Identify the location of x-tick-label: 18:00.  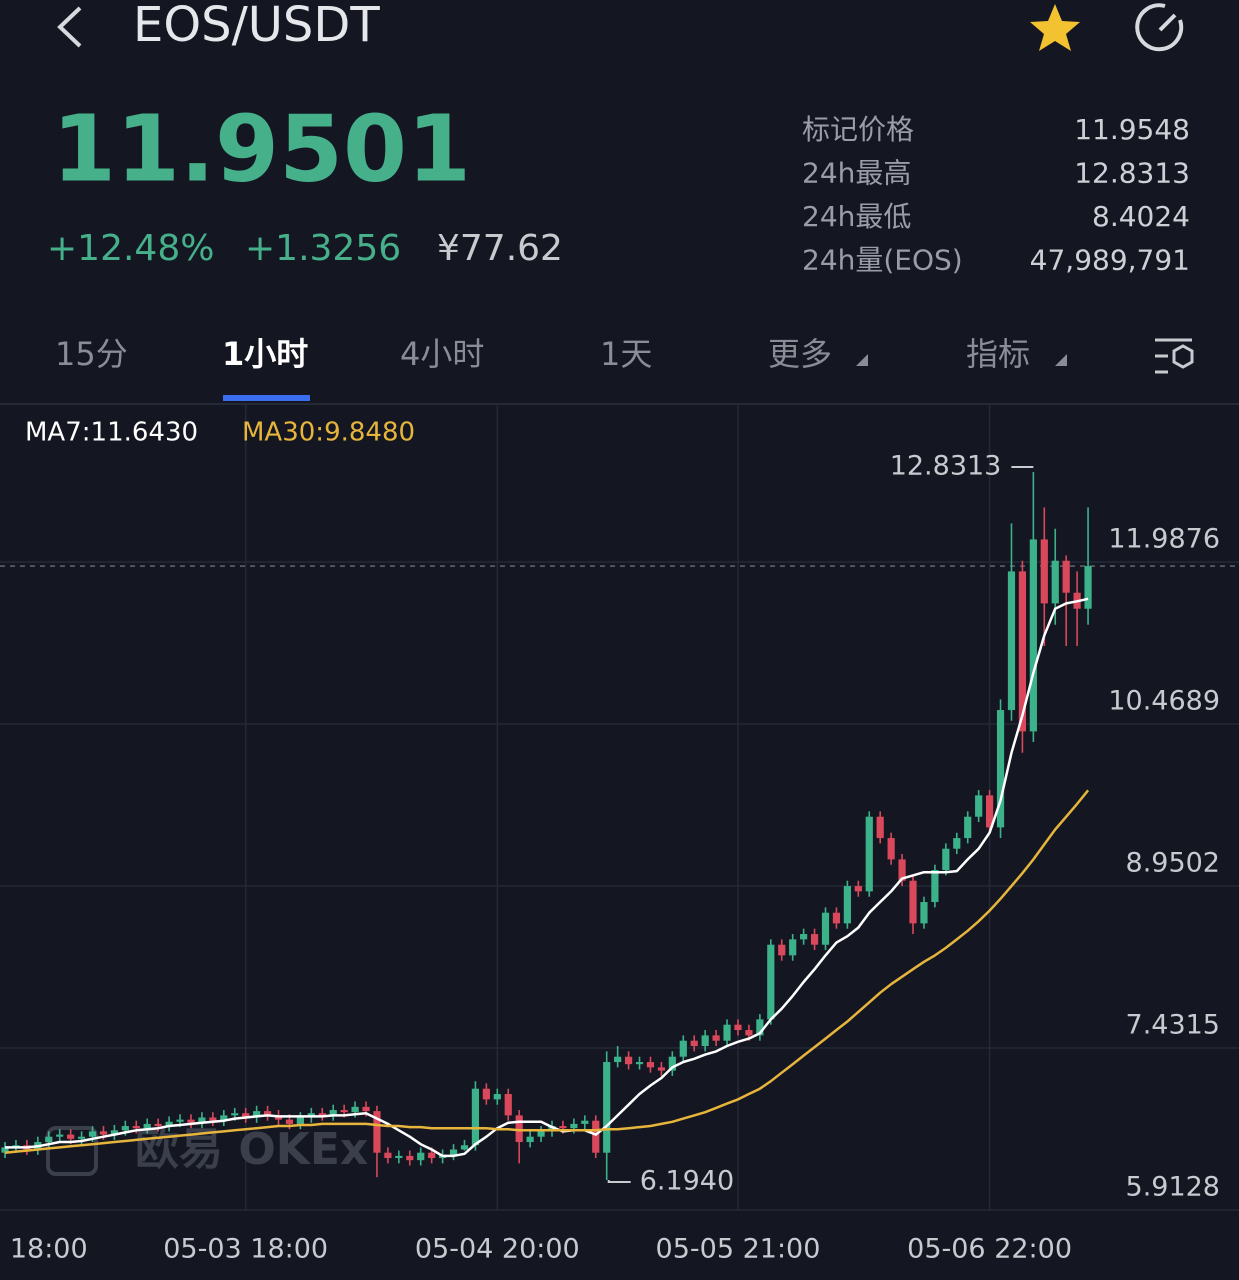
(49, 1249).